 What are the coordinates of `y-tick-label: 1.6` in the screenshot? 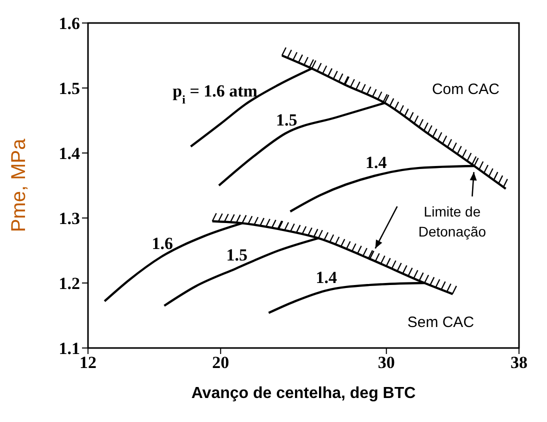 It's located at (69, 24).